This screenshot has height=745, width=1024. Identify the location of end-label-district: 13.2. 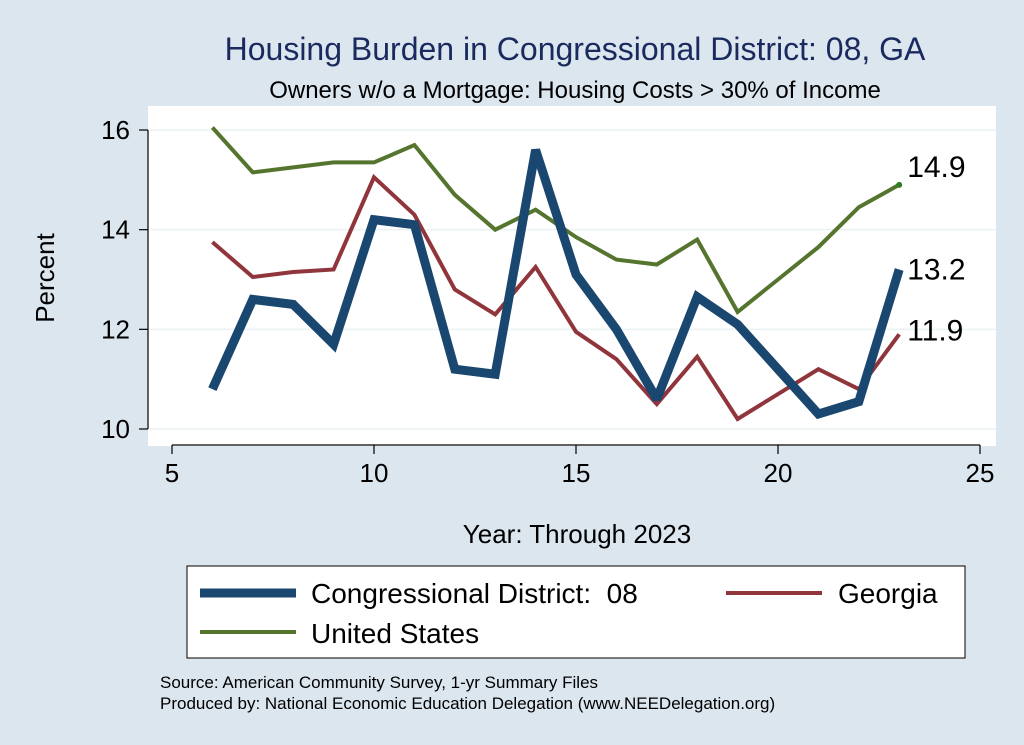
(936, 270).